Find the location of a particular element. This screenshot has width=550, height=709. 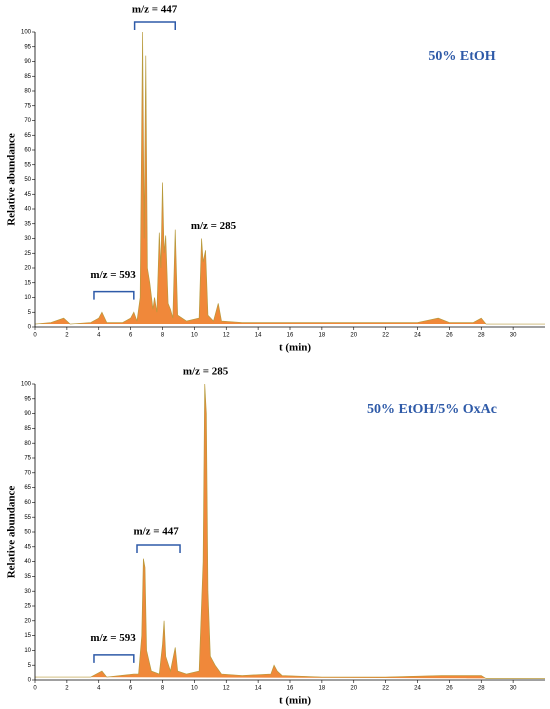

chart-title: 50% EtOH/5% OxAc is located at coordinates (432, 409).